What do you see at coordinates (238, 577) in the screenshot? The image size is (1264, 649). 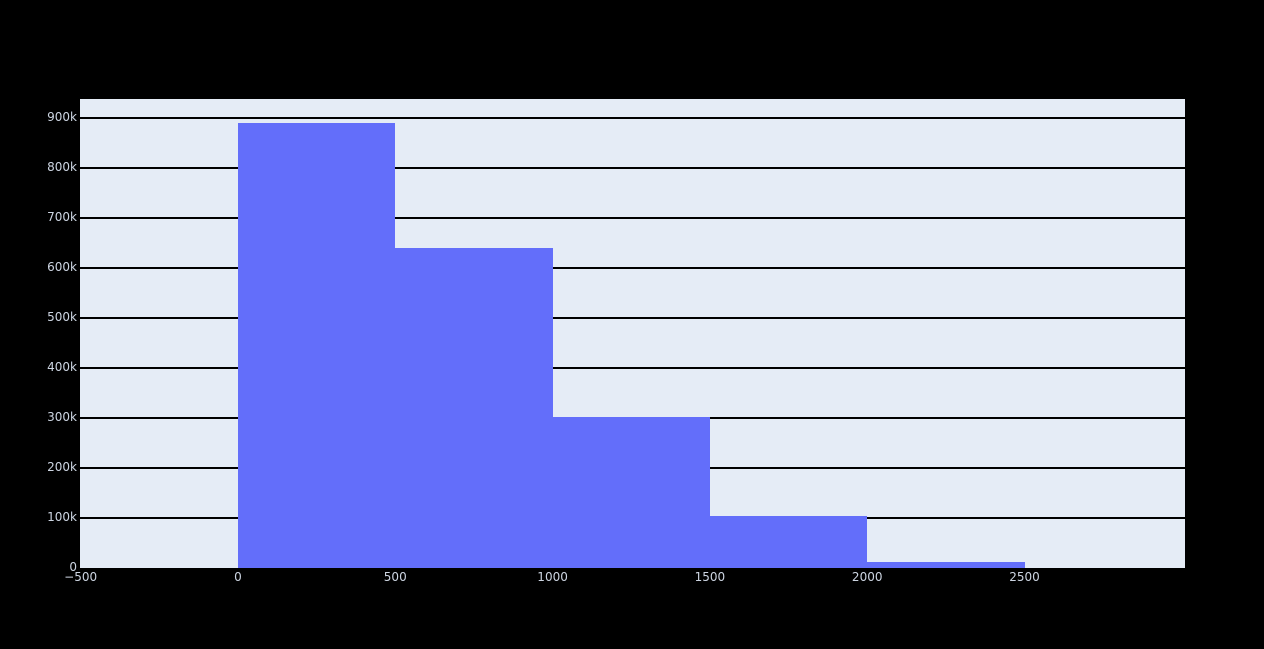 I see `x-tick-label: 0` at bounding box center [238, 577].